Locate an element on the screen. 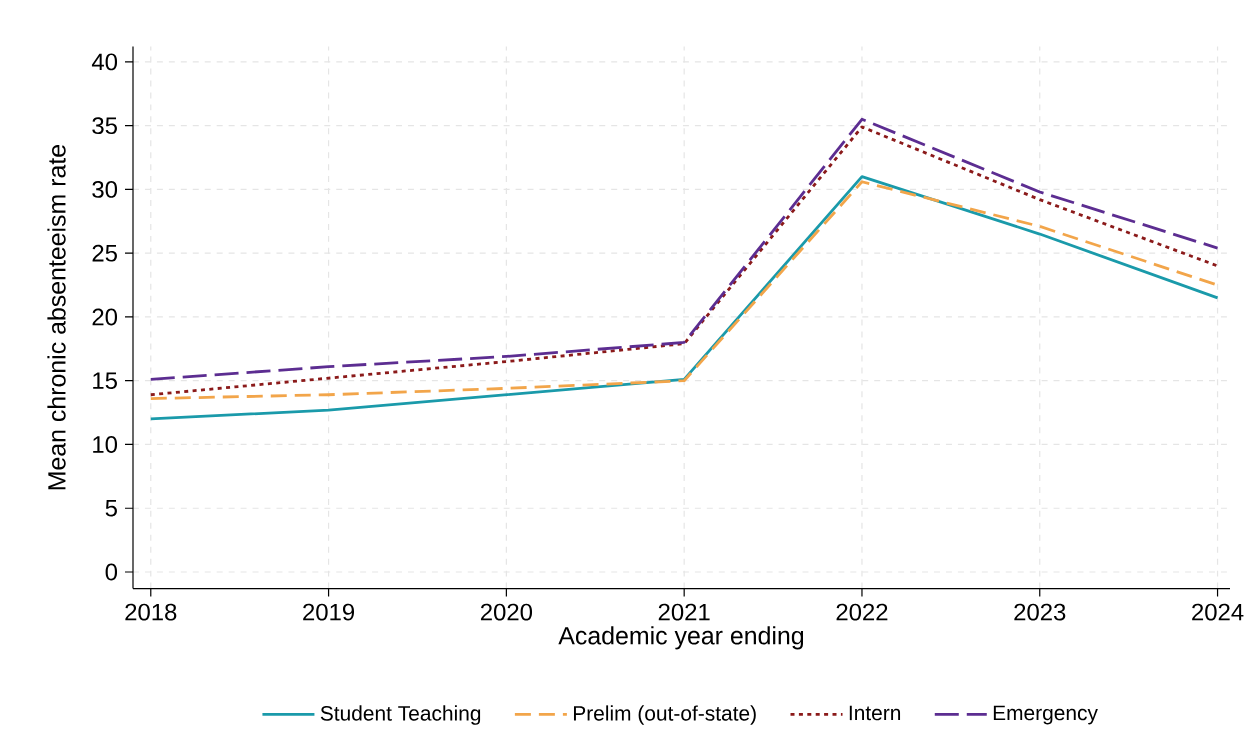 The image size is (1253, 749). x-tick-label: 2021 is located at coordinates (684, 612).